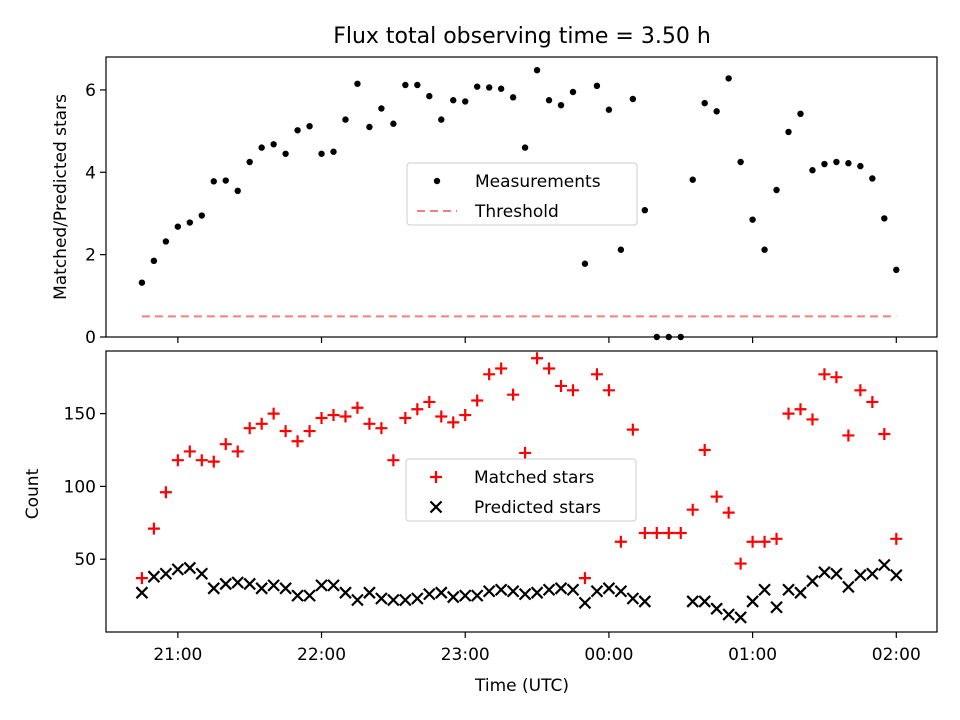  Describe the element at coordinates (608, 655) in the screenshot. I see `x-tick-label: 00:00` at that location.